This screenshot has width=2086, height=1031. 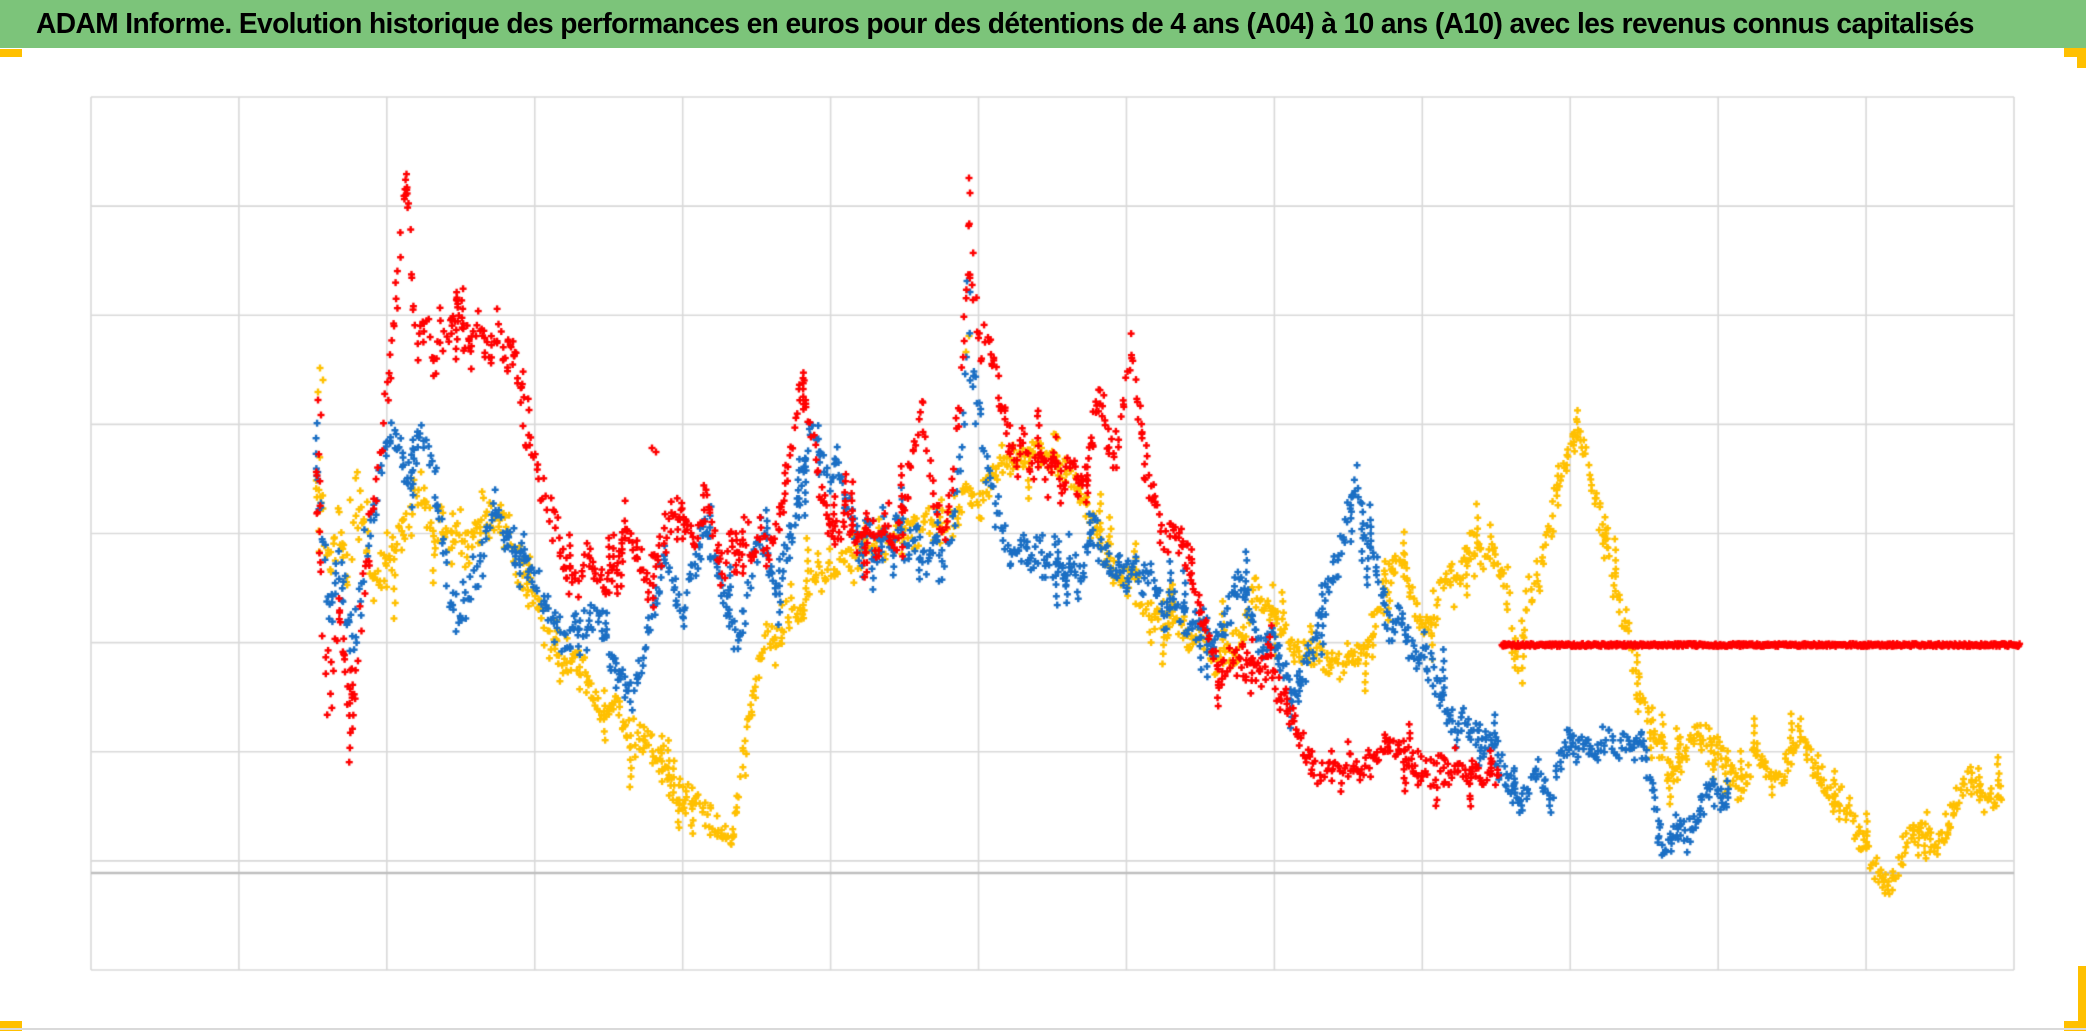 What do you see at coordinates (2082, 995) in the screenshot?
I see `page-corner-marker-bottom-right-v` at bounding box center [2082, 995].